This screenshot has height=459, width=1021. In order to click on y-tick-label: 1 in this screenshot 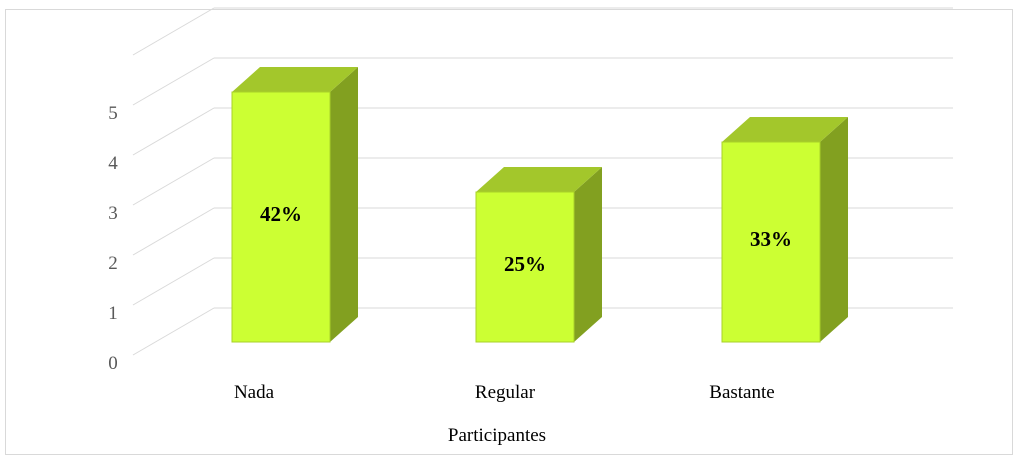, I will do `click(113, 313)`.